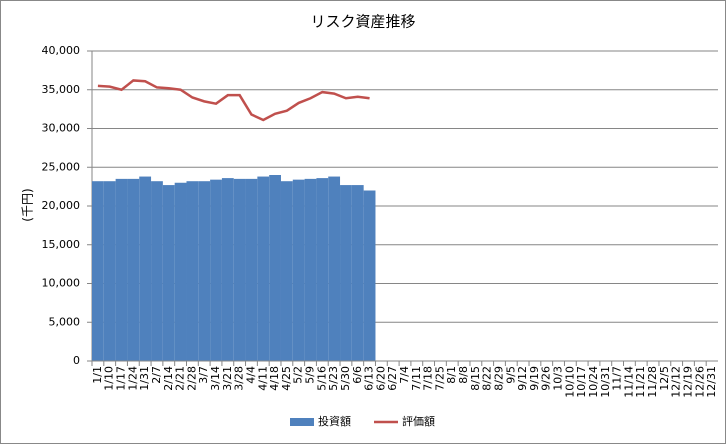 The image size is (726, 448). What do you see at coordinates (302, 422) in the screenshot?
I see `legend-swatch` at bounding box center [302, 422].